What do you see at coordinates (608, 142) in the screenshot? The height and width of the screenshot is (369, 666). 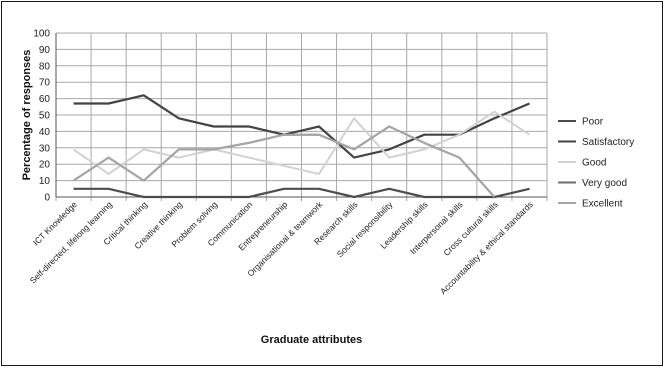 I see `legend-label: Satisfactory` at bounding box center [608, 142].